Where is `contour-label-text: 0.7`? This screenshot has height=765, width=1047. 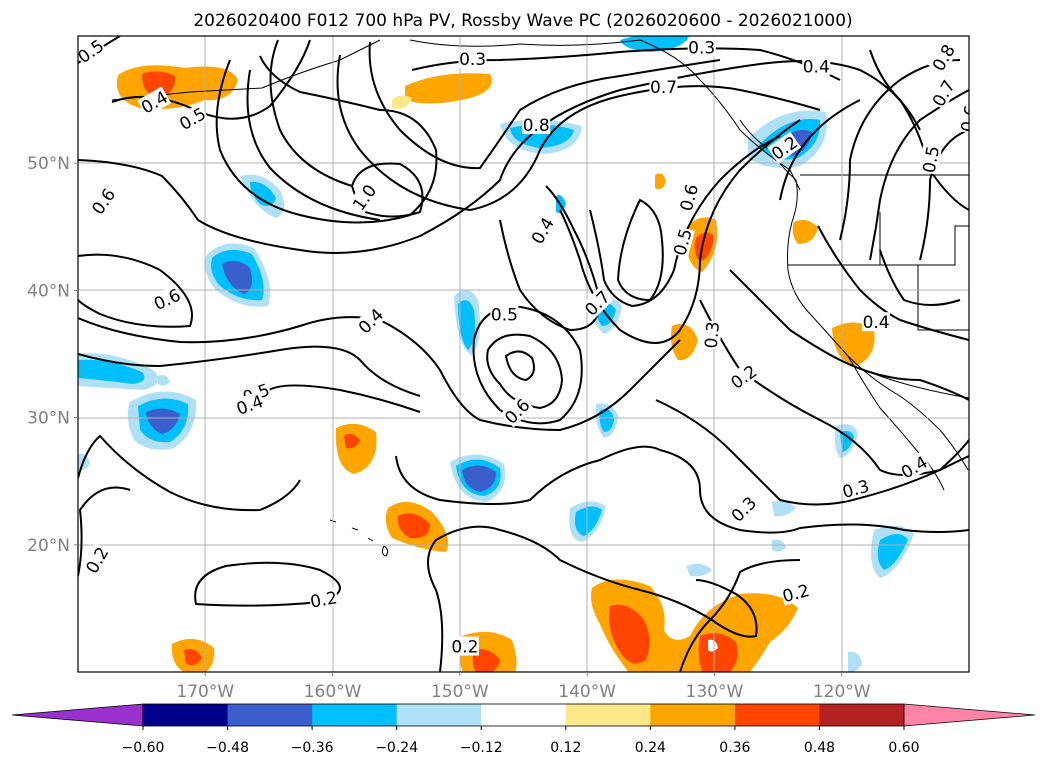 contour-label-text: 0.7 is located at coordinates (663, 88).